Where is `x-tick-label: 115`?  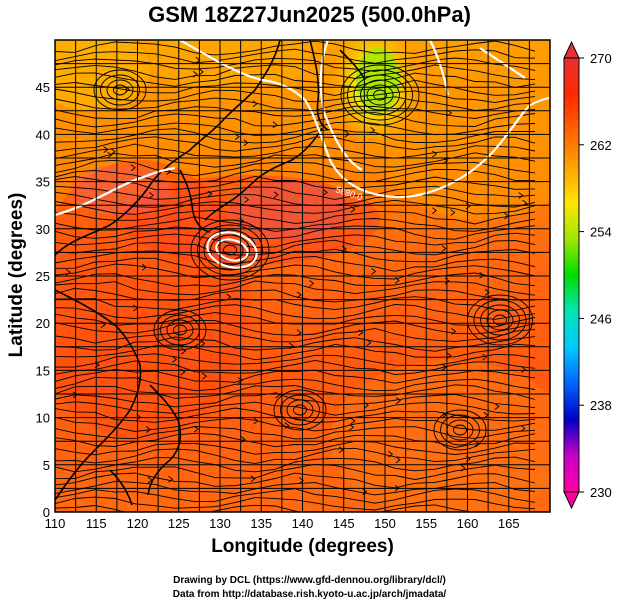 x-tick-label: 115 is located at coordinates (96, 523).